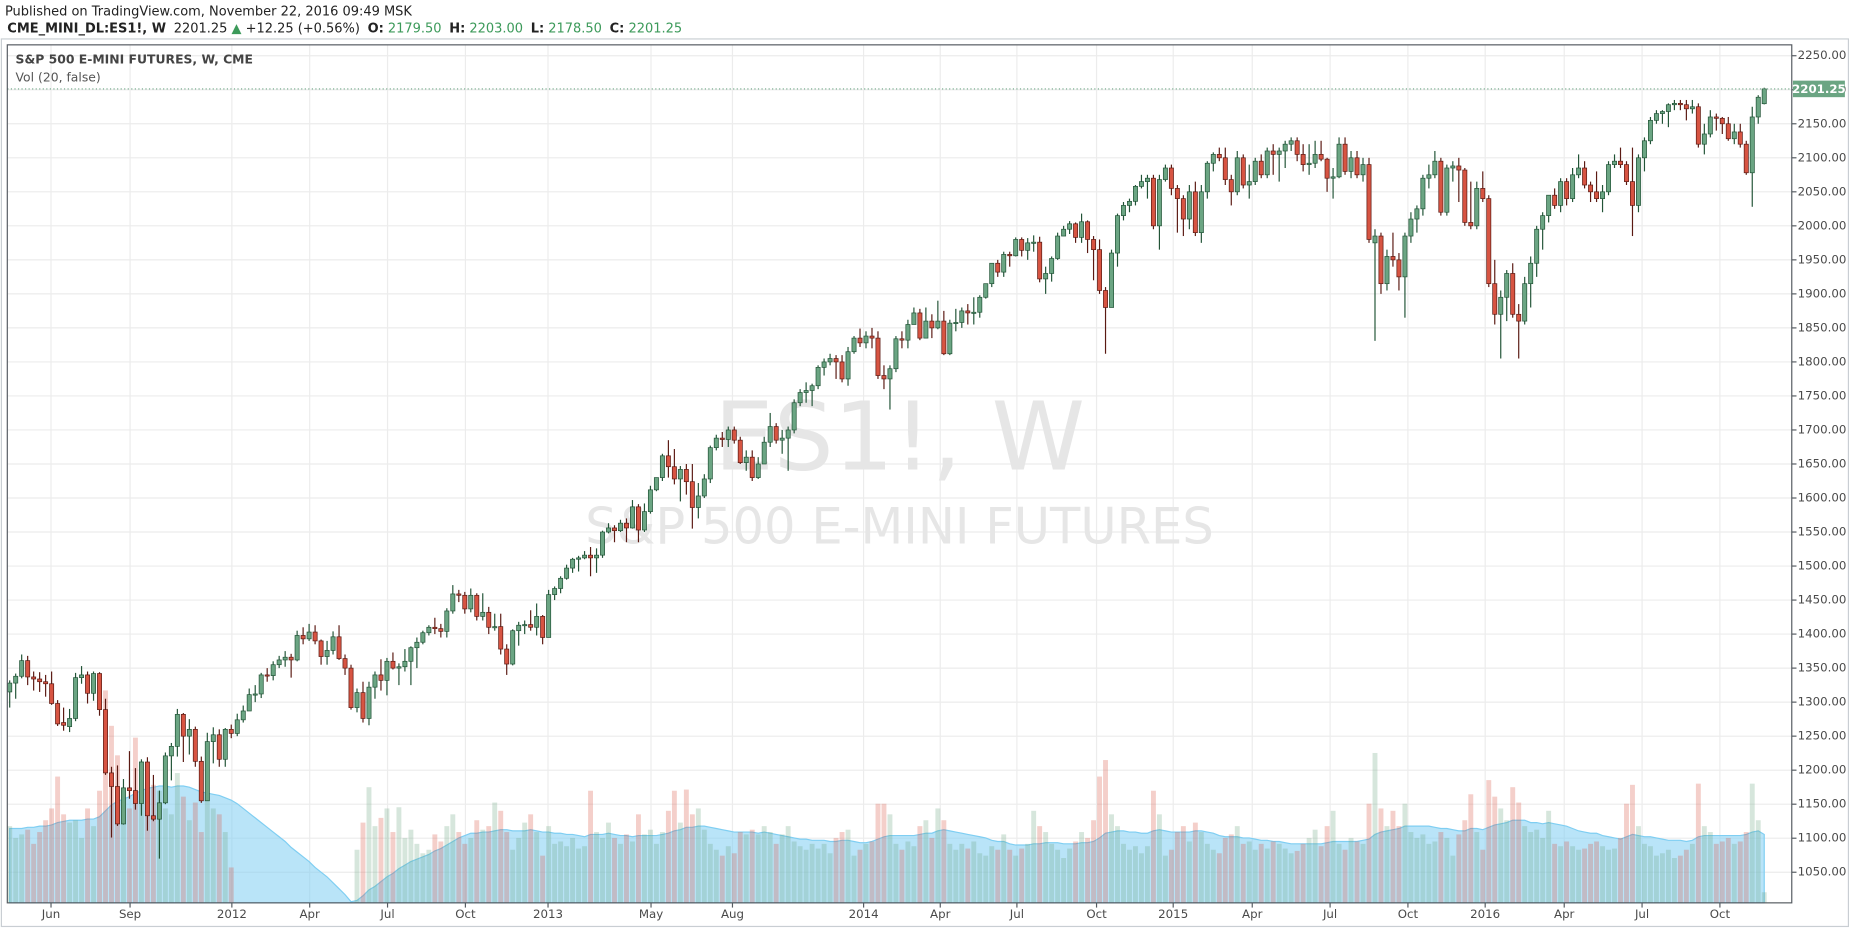 The height and width of the screenshot is (930, 1851). Describe the element at coordinates (1096, 914) in the screenshot. I see `x-tick-label: Oct` at that location.